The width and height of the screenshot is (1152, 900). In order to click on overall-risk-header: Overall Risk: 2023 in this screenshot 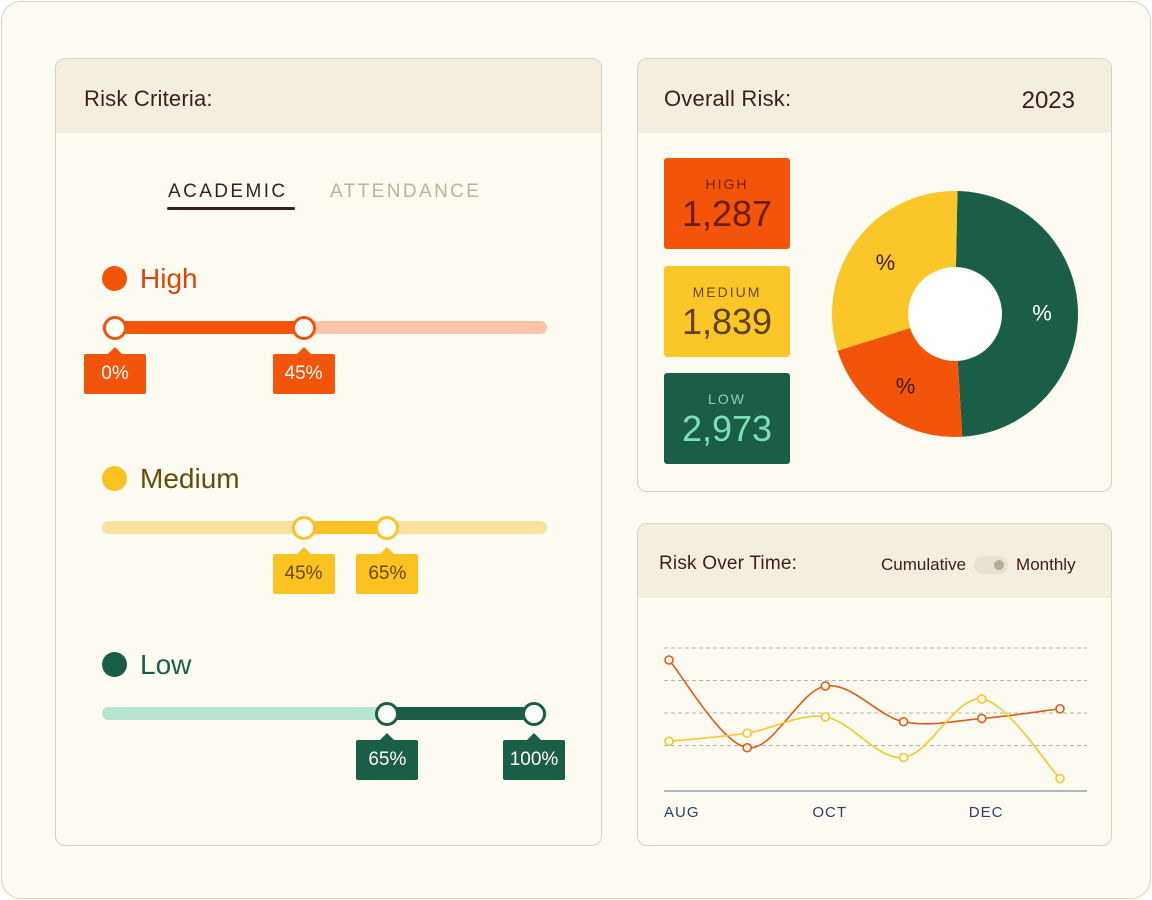, I will do `click(874, 96)`.